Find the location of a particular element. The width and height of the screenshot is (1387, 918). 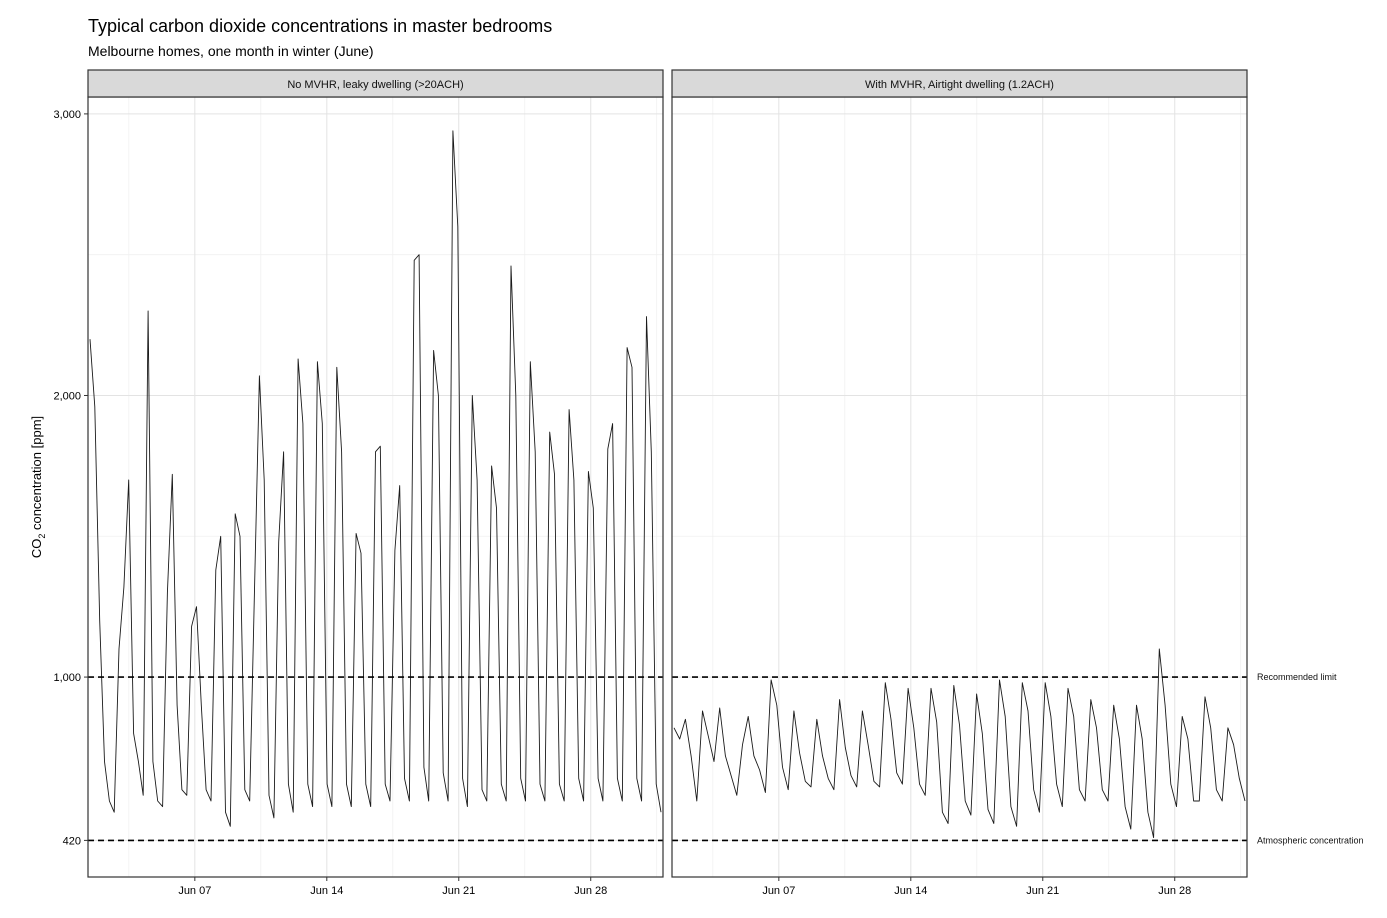

y-axis-title: CO2 concentration [ppm] is located at coordinates (38, 487).